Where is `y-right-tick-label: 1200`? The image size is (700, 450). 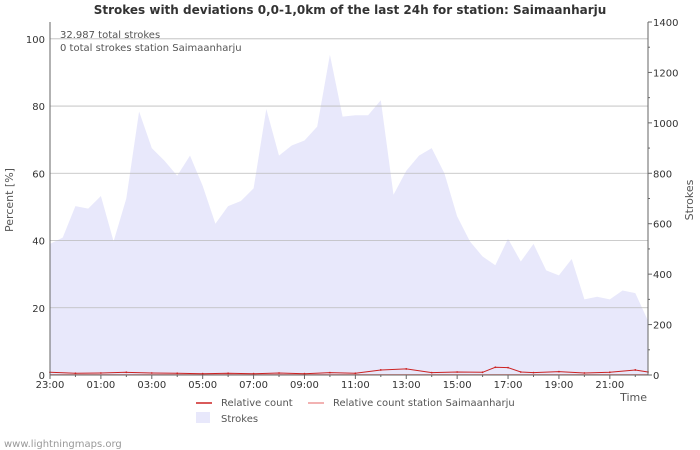
y-right-tick-label: 1200 is located at coordinates (665, 73).